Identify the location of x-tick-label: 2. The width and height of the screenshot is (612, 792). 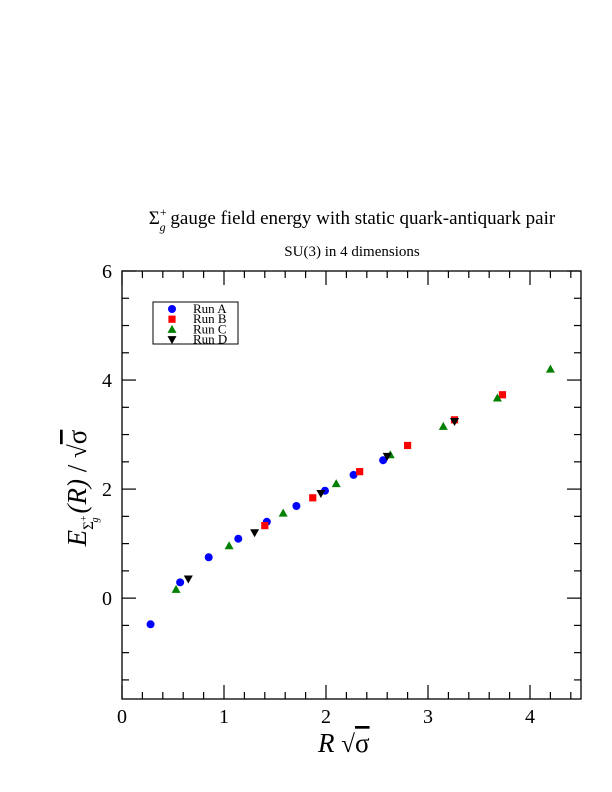
(326, 717).